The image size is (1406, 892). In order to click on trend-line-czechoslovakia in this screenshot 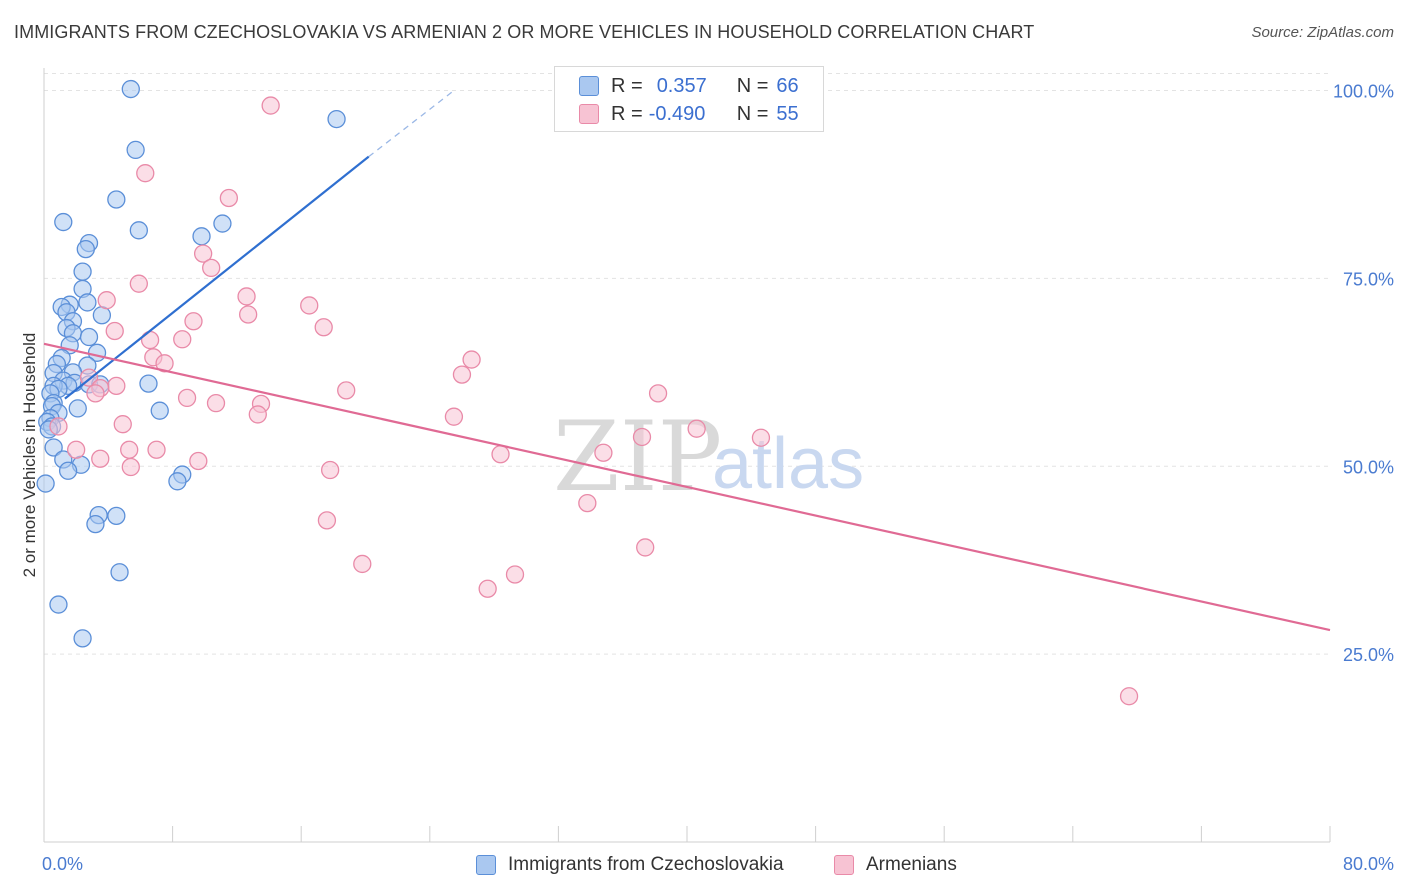, I will do `click(217, 277)`.